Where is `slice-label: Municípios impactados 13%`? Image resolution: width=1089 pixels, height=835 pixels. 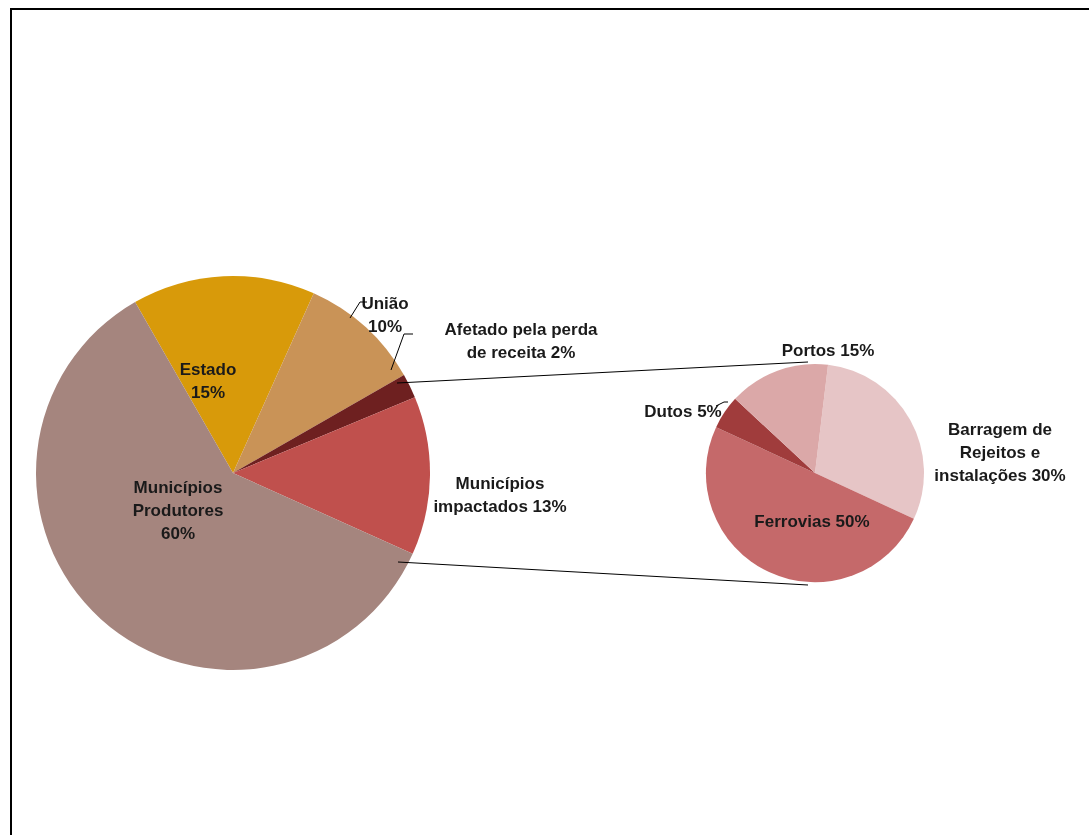
slice-label: Municípios impactados 13% is located at coordinates (500, 495).